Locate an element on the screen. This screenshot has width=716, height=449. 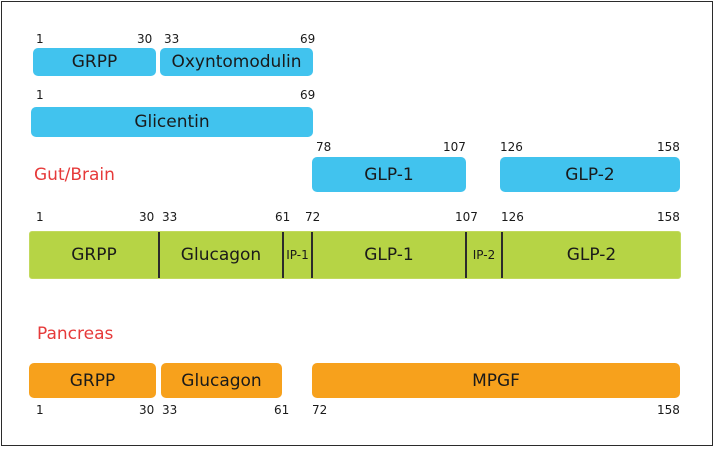
ip2-segment: IP-2 is located at coordinates (484, 255).